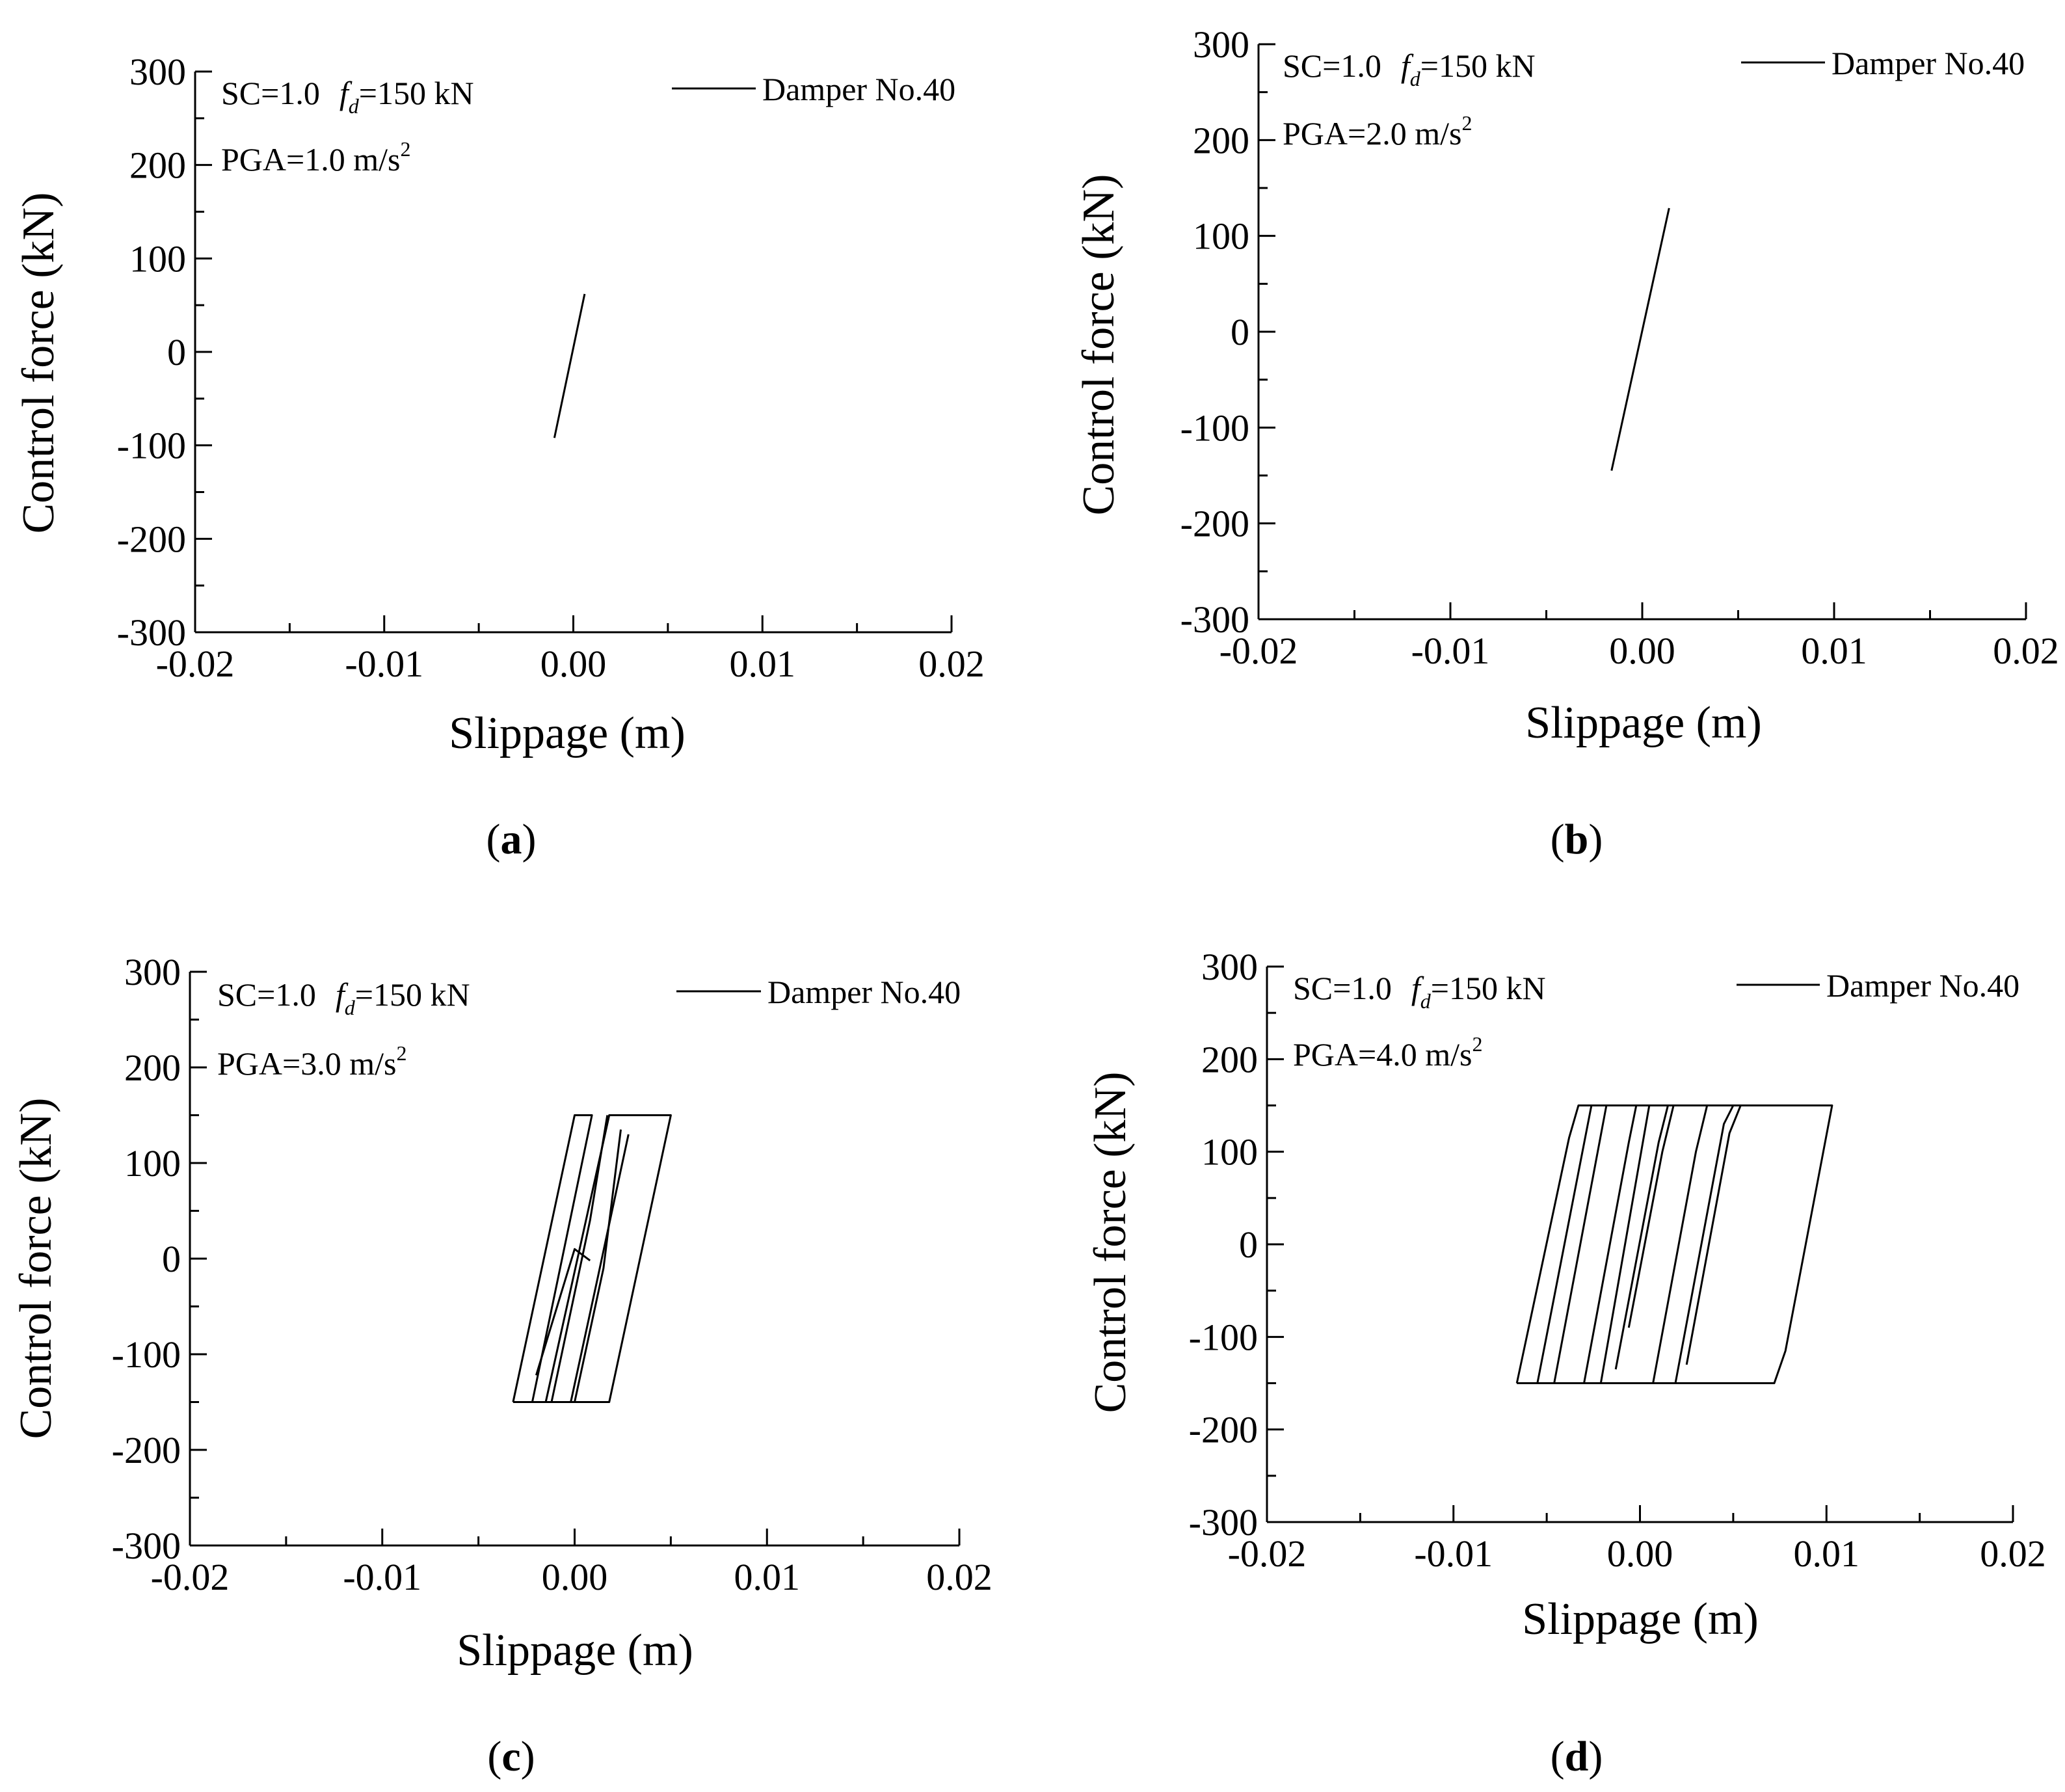  I want to click on panel-a-hysteresis-path, so click(569, 365).